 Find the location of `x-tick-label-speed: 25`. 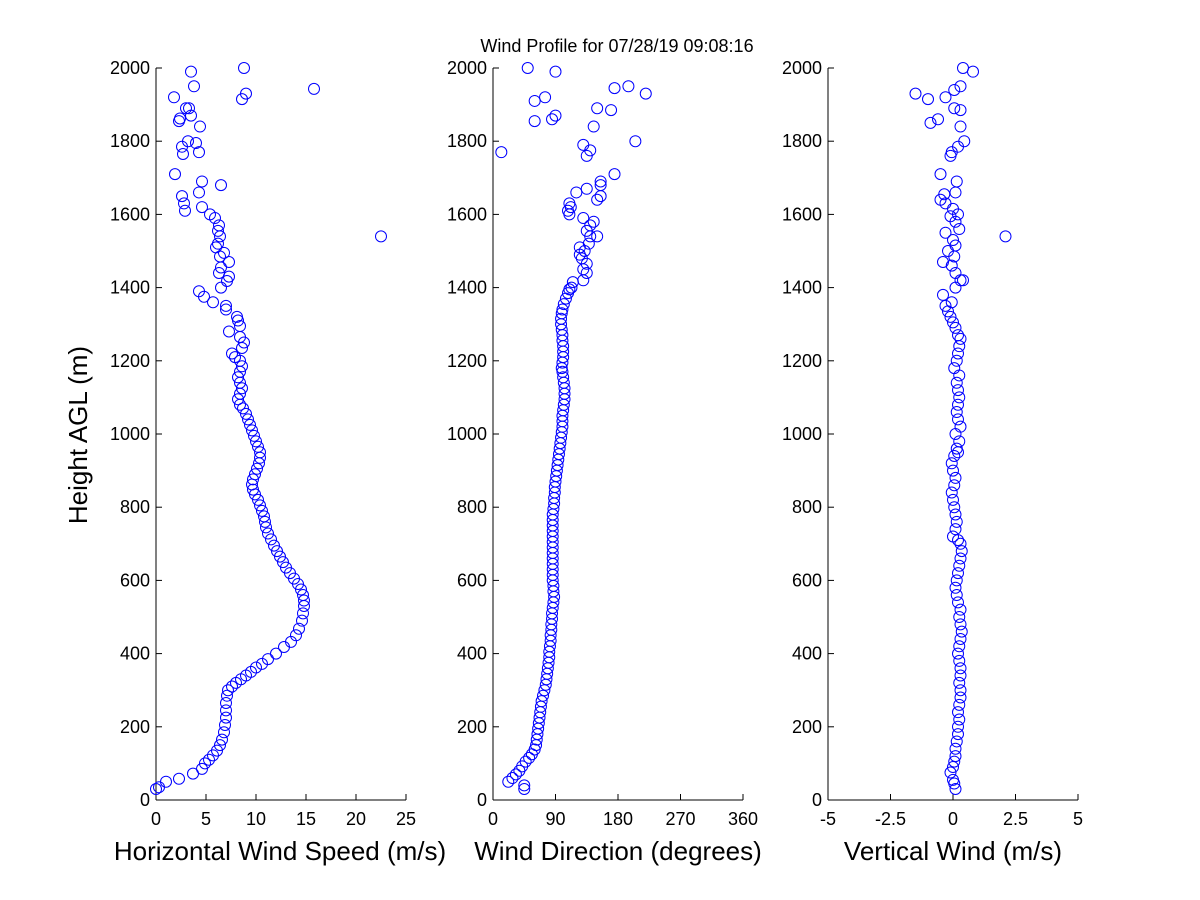

x-tick-label-speed: 25 is located at coordinates (406, 819).